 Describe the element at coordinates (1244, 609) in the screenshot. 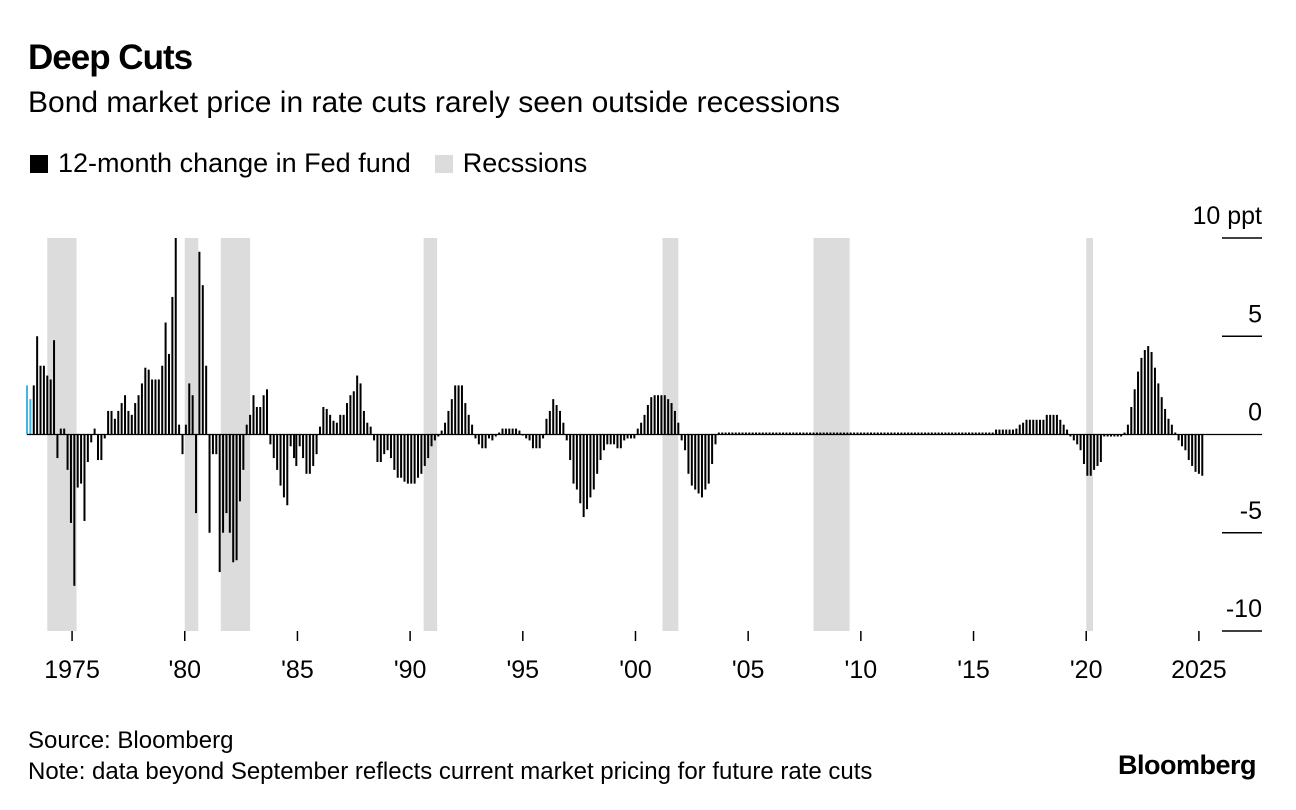

I see `y-tick-label: -10` at that location.